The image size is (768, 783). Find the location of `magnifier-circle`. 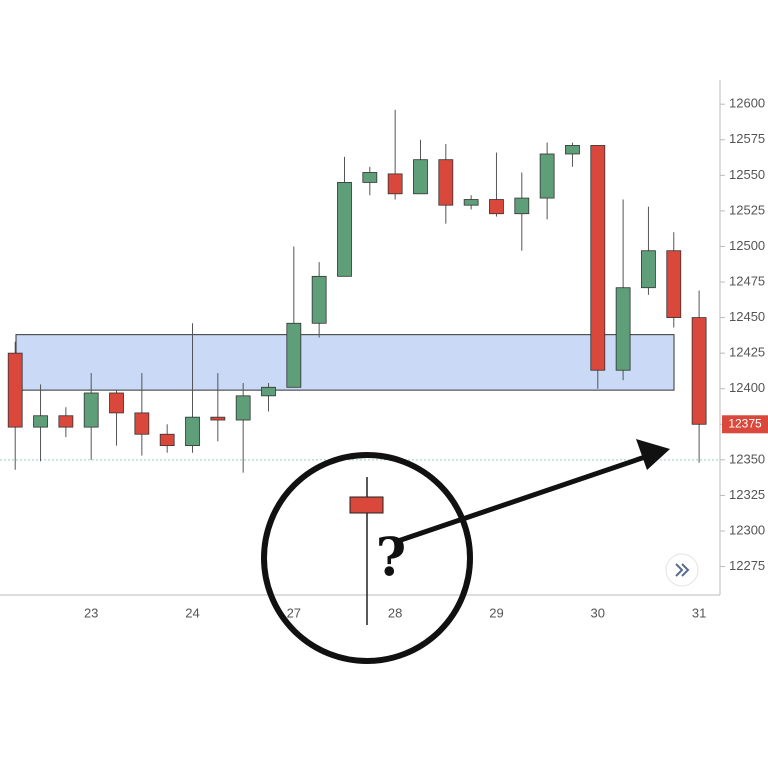

magnifier-circle is located at coordinates (367, 558).